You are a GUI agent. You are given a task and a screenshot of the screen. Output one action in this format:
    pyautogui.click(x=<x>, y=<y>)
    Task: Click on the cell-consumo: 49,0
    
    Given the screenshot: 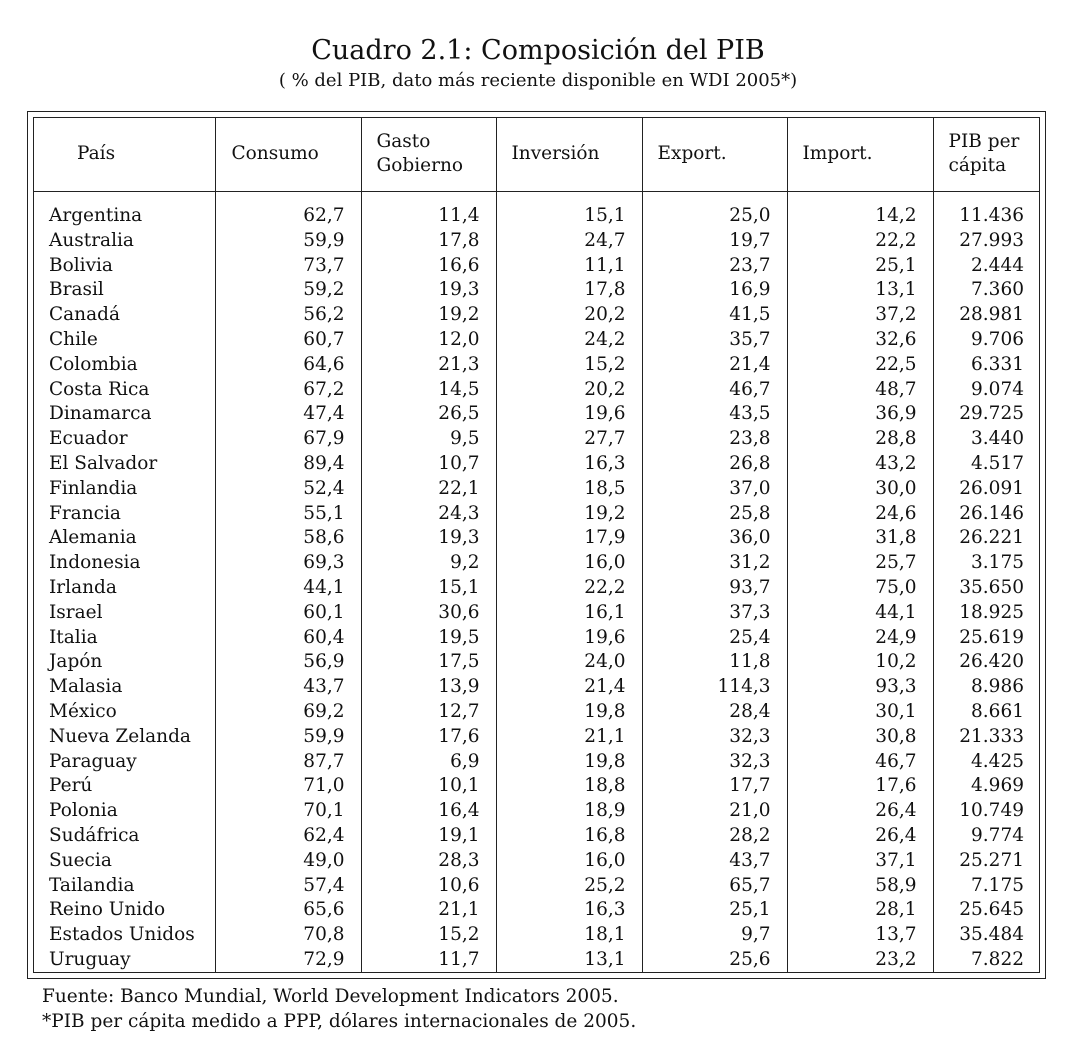 What is the action you would take?
    pyautogui.click(x=288, y=861)
    